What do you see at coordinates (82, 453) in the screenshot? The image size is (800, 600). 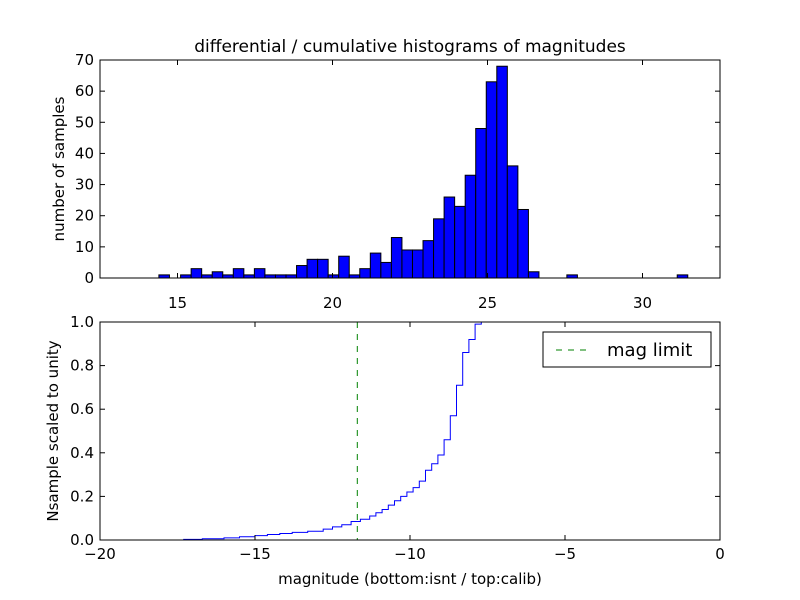 I see `cumulative-y-tick-label: 0.4` at bounding box center [82, 453].